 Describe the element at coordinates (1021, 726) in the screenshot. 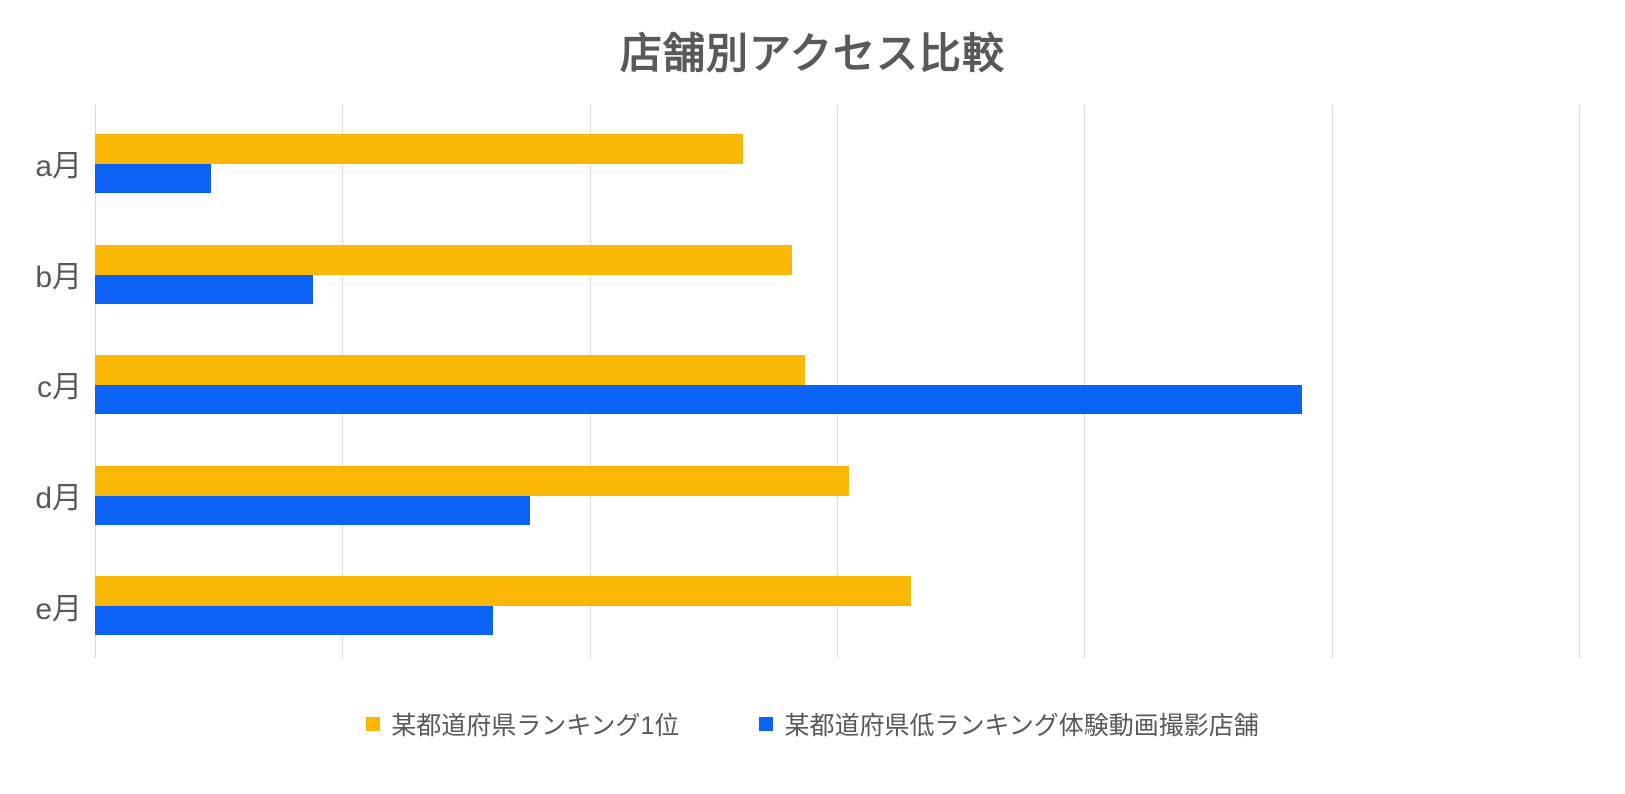

I see `legend-label: 某都道府県低ランキング体験動画撮影店舗` at that location.